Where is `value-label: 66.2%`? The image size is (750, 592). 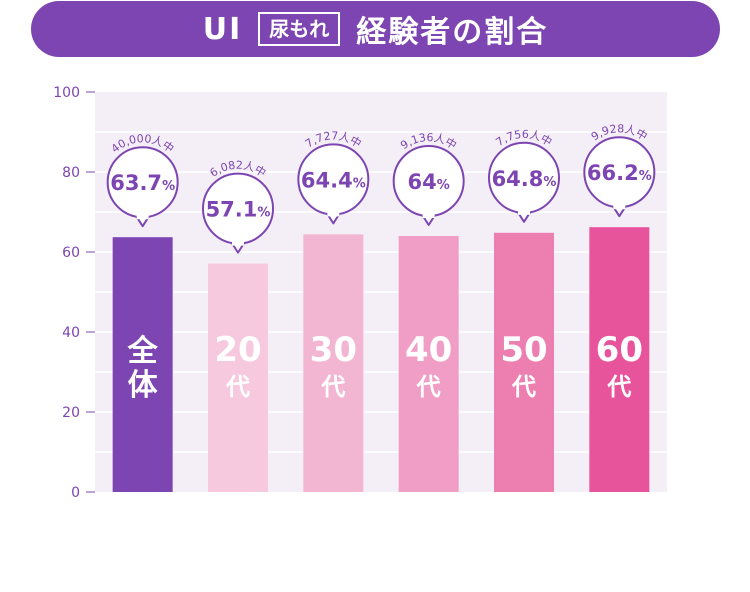
value-label: 66.2% is located at coordinates (619, 173).